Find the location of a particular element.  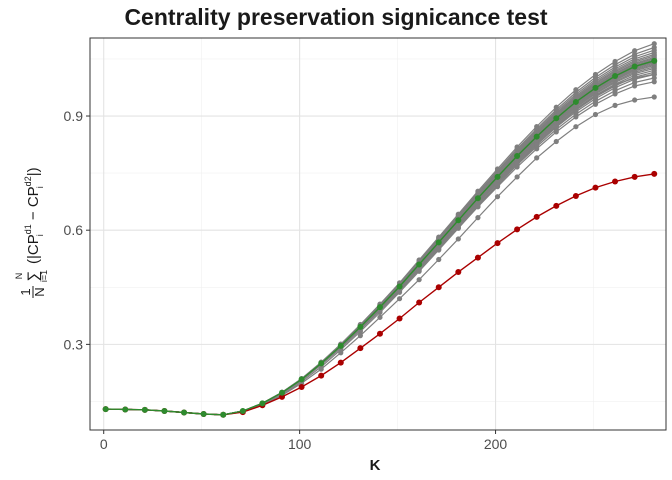

x-tick-label: 200 is located at coordinates (496, 444).